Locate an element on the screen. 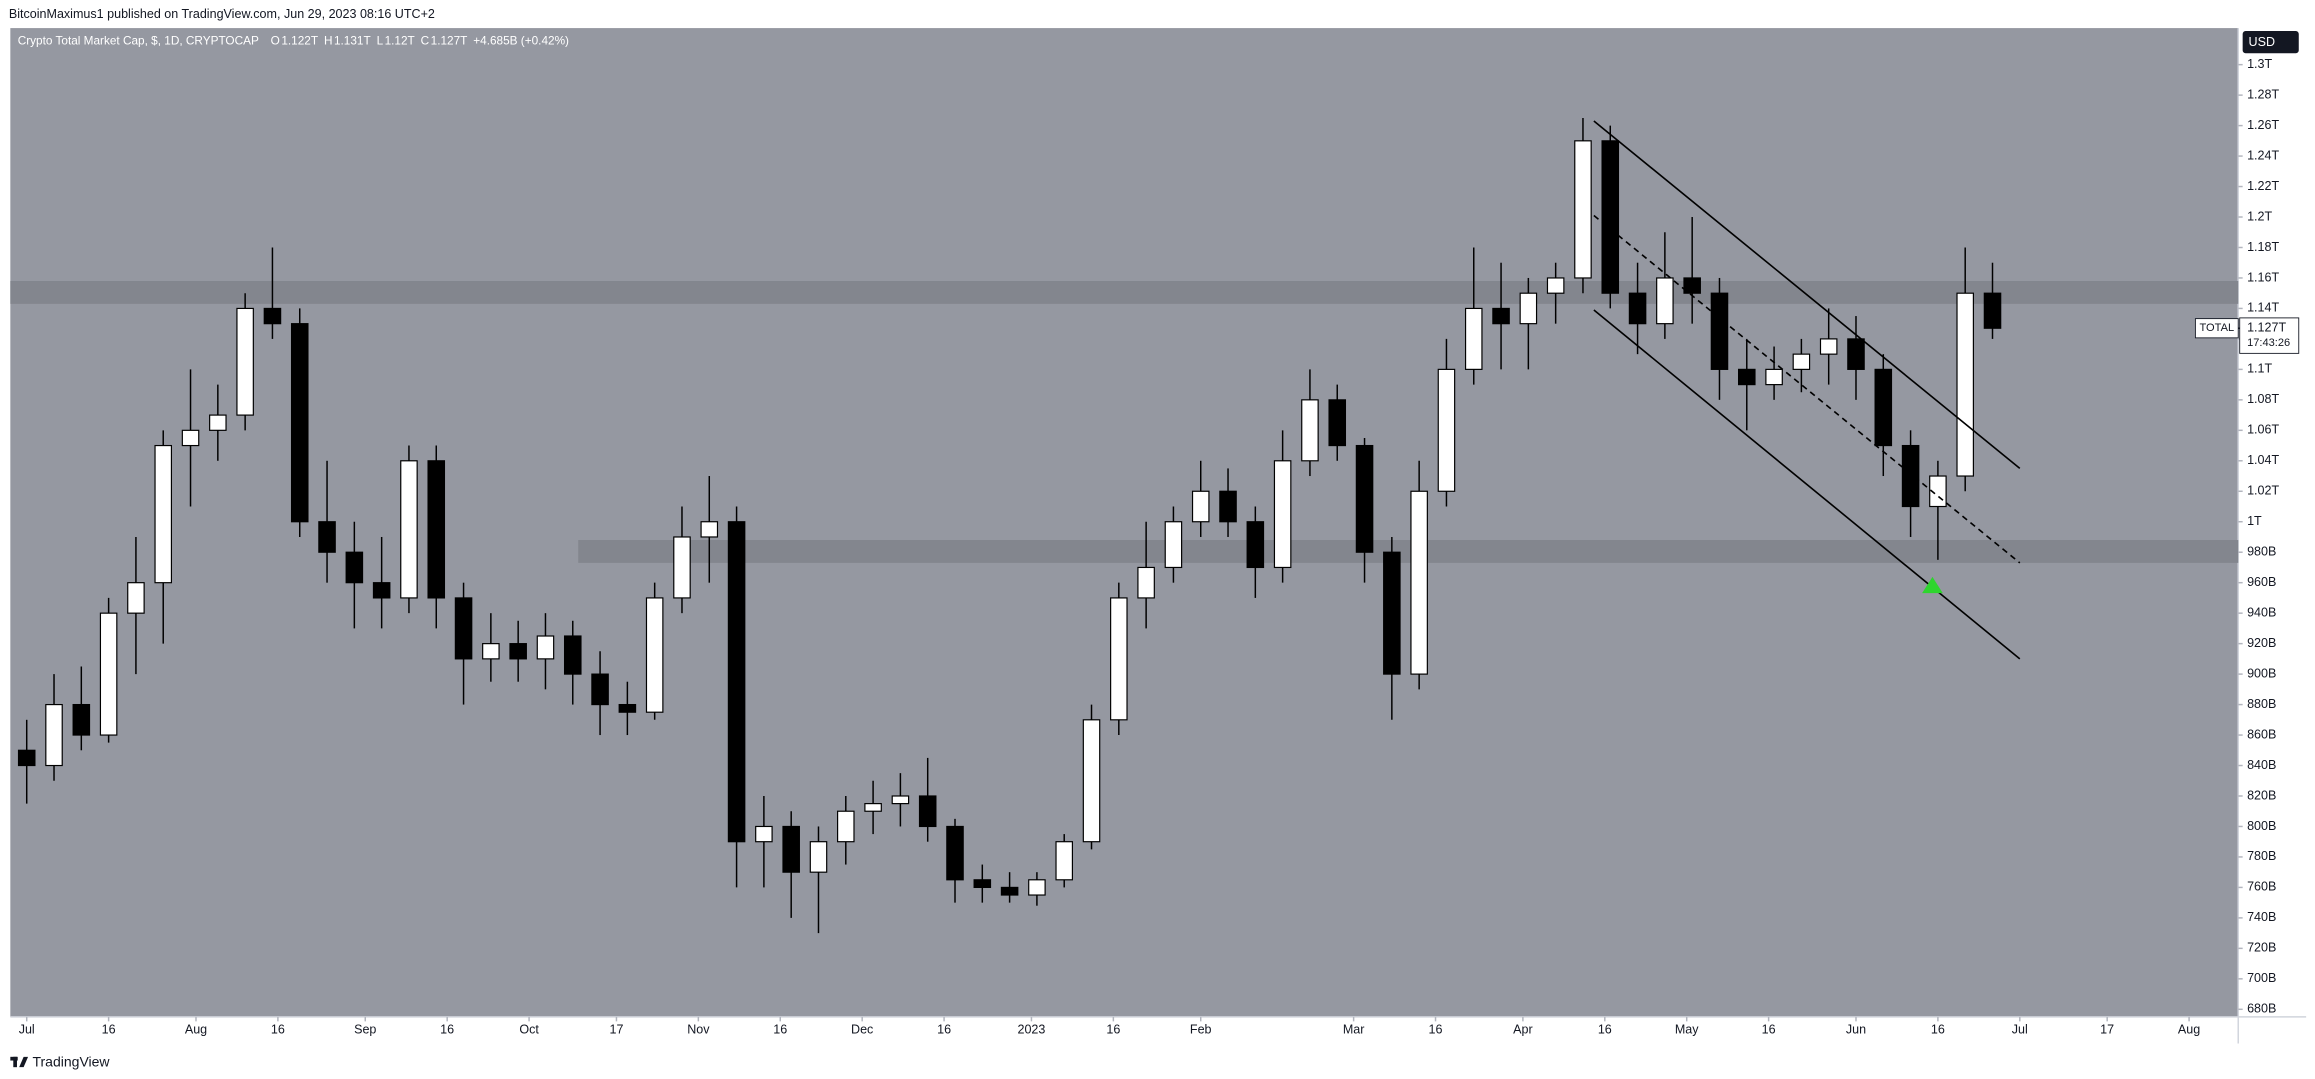  price-box is located at coordinates (2269, 335).